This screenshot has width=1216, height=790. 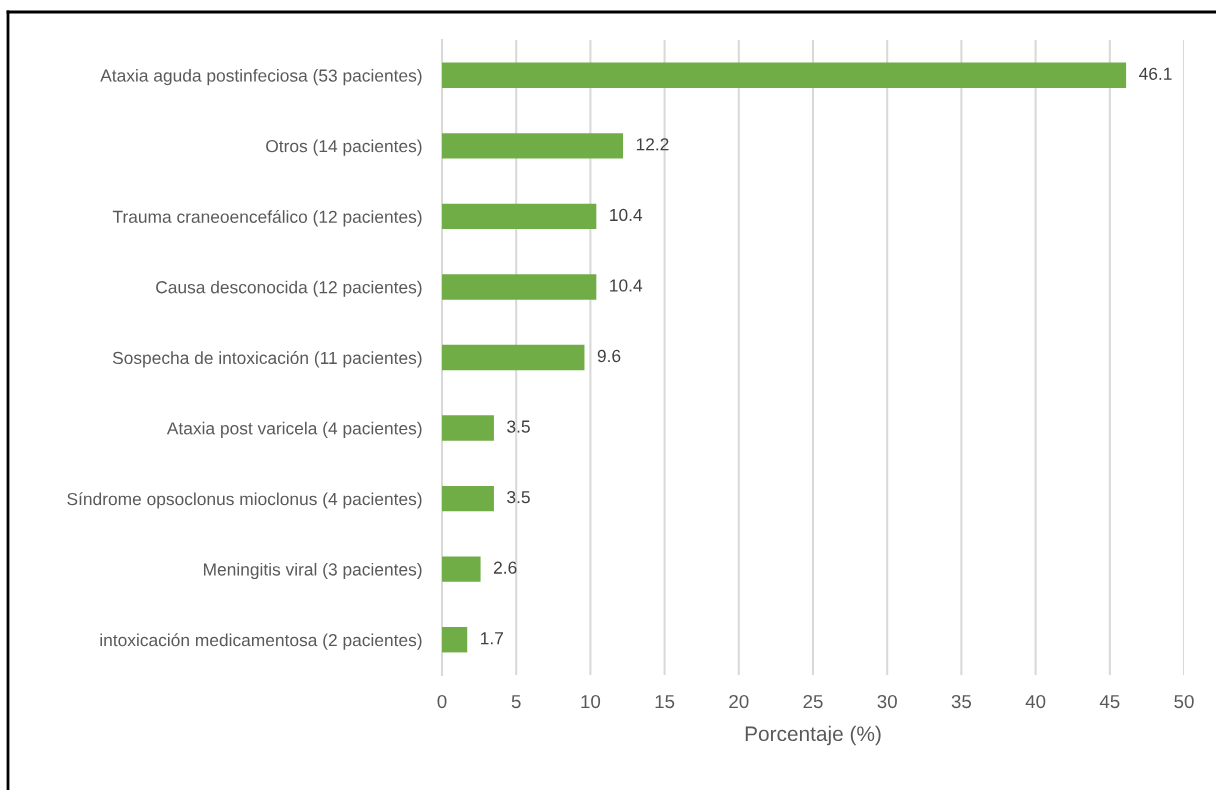 I want to click on y-tick-label: Ataxia post varicela (4 pacientes), so click(x=294, y=429).